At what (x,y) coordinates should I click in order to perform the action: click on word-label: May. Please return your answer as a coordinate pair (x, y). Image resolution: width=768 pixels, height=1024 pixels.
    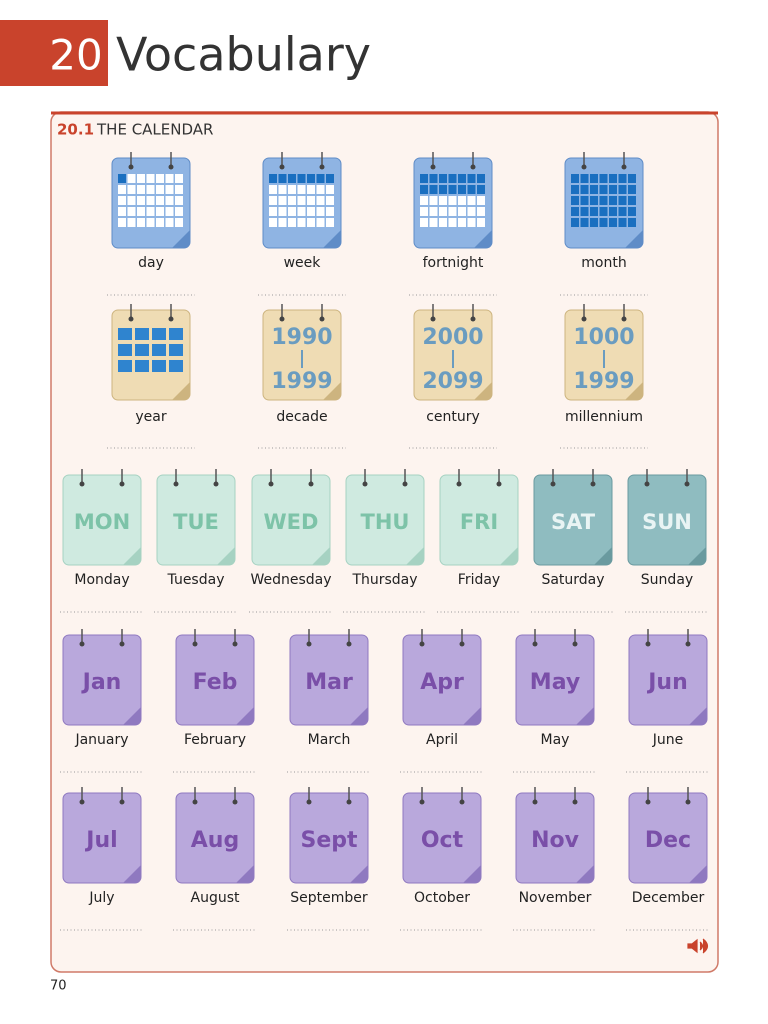
    Looking at the image, I should click on (555, 740).